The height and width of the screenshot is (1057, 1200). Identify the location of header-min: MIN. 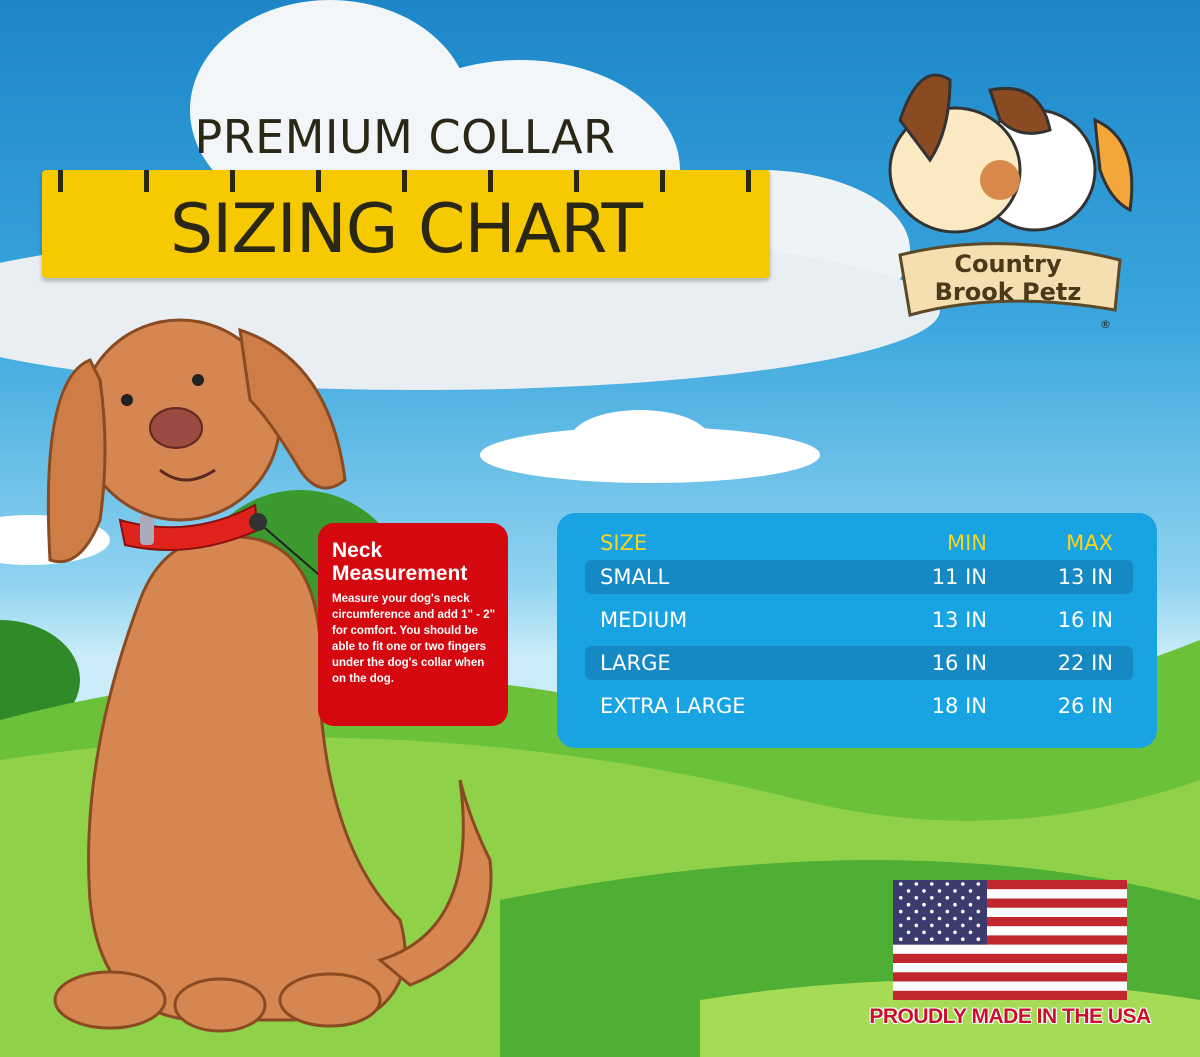
(966, 543).